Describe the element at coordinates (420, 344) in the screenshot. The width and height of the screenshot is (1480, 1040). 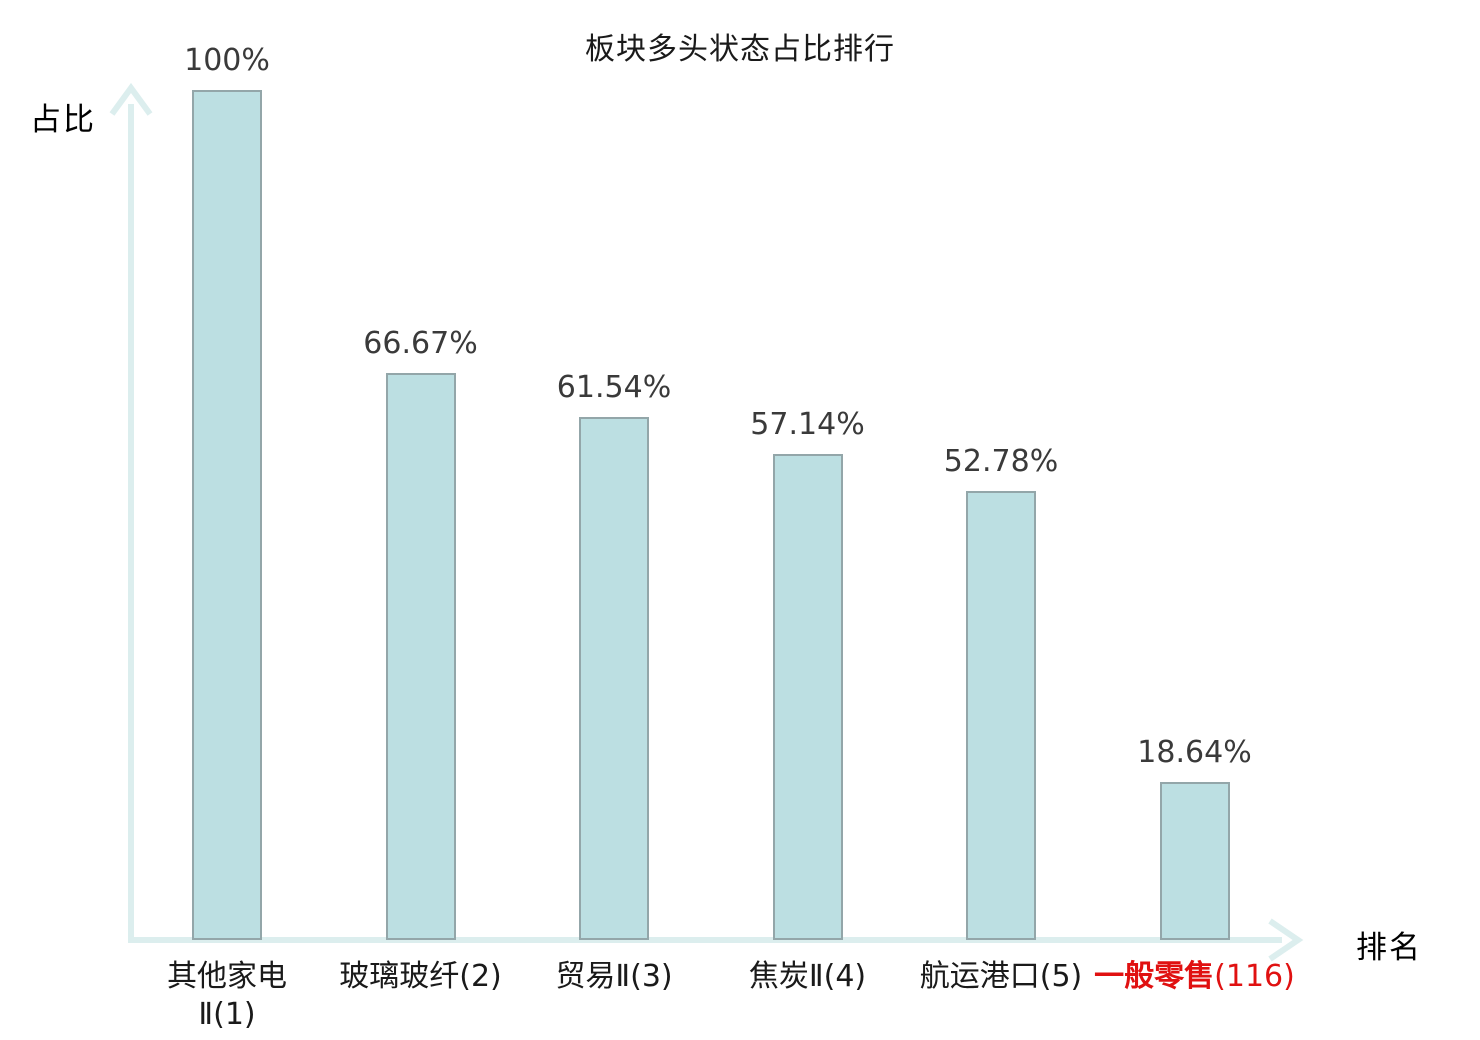
I see `bar-value-label: 66.67%` at that location.